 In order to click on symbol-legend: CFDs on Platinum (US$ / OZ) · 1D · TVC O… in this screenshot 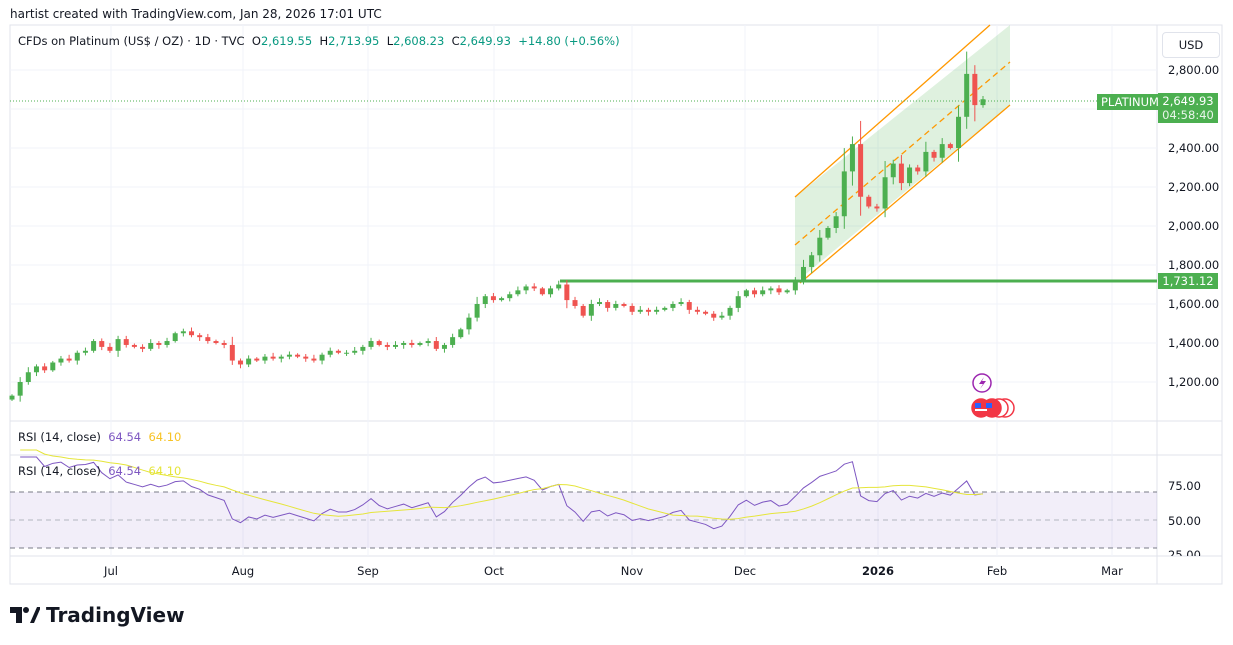, I will do `click(319, 41)`.